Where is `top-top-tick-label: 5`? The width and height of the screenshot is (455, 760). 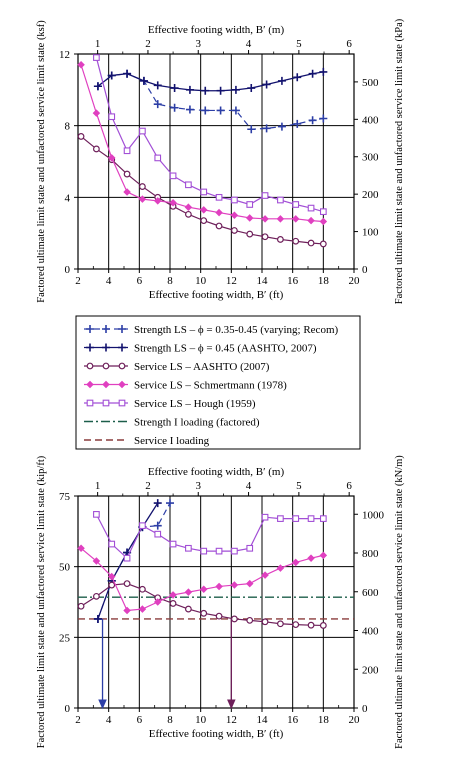 top-top-tick-label: 5 is located at coordinates (299, 44).